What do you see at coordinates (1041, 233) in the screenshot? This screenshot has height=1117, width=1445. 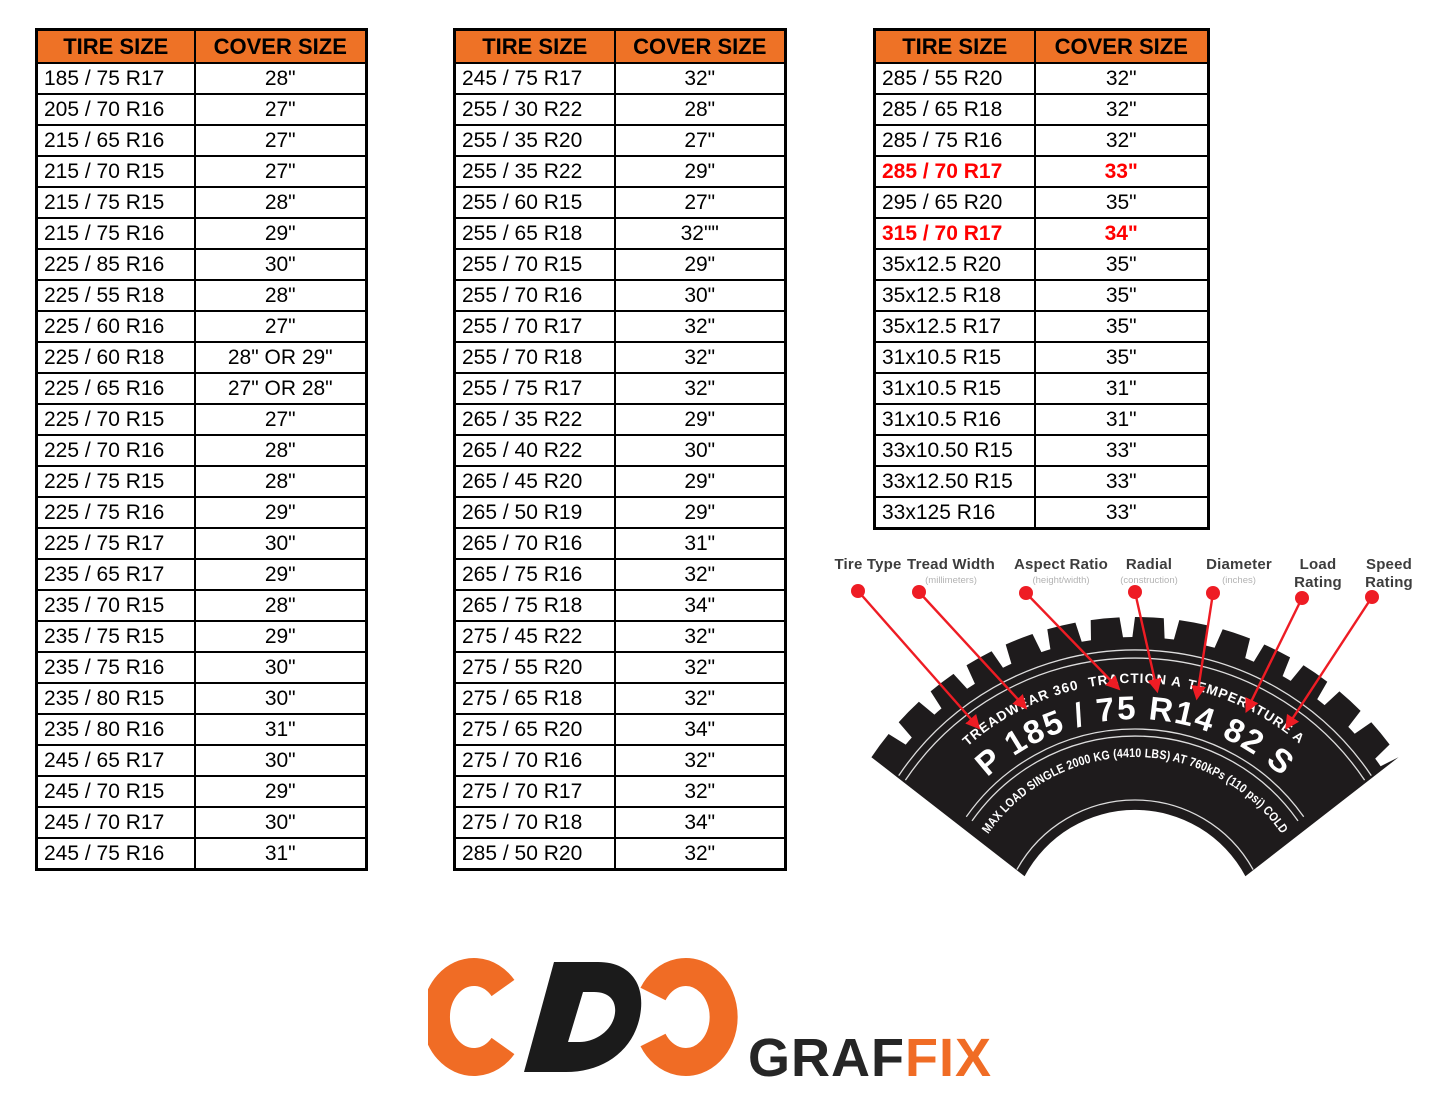 I see `table-row: 315 / 70 R17 34"` at bounding box center [1041, 233].